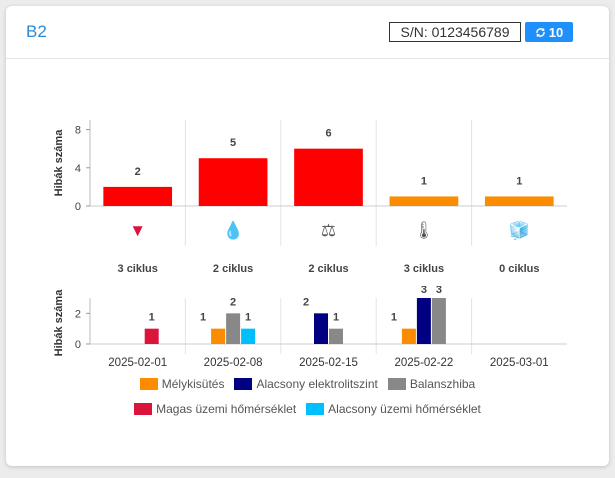  What do you see at coordinates (317, 384) in the screenshot?
I see `legend-label: Alacsony elektrolitszint` at bounding box center [317, 384].